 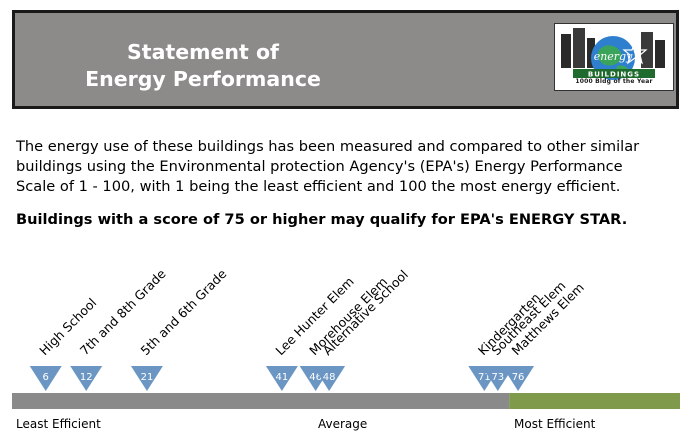 I want to click on title-line-2: Energy Performance, so click(x=203, y=79).